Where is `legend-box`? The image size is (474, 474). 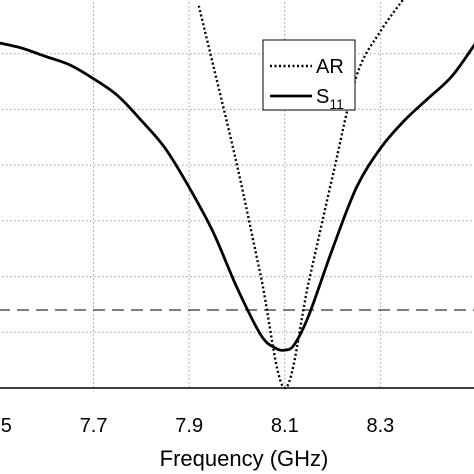 legend-box is located at coordinates (309, 75).